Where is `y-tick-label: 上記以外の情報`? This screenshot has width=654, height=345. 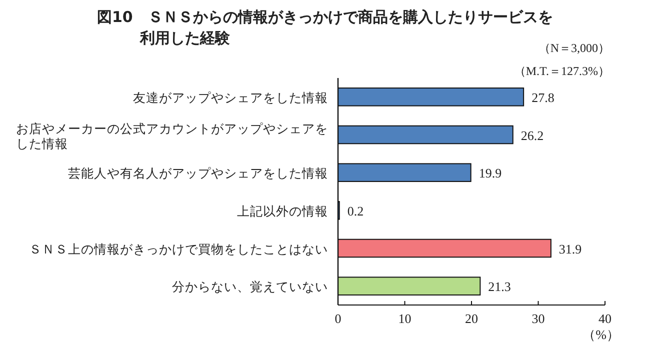 y-tick-label: 上記以外の情報 is located at coordinates (282, 211).